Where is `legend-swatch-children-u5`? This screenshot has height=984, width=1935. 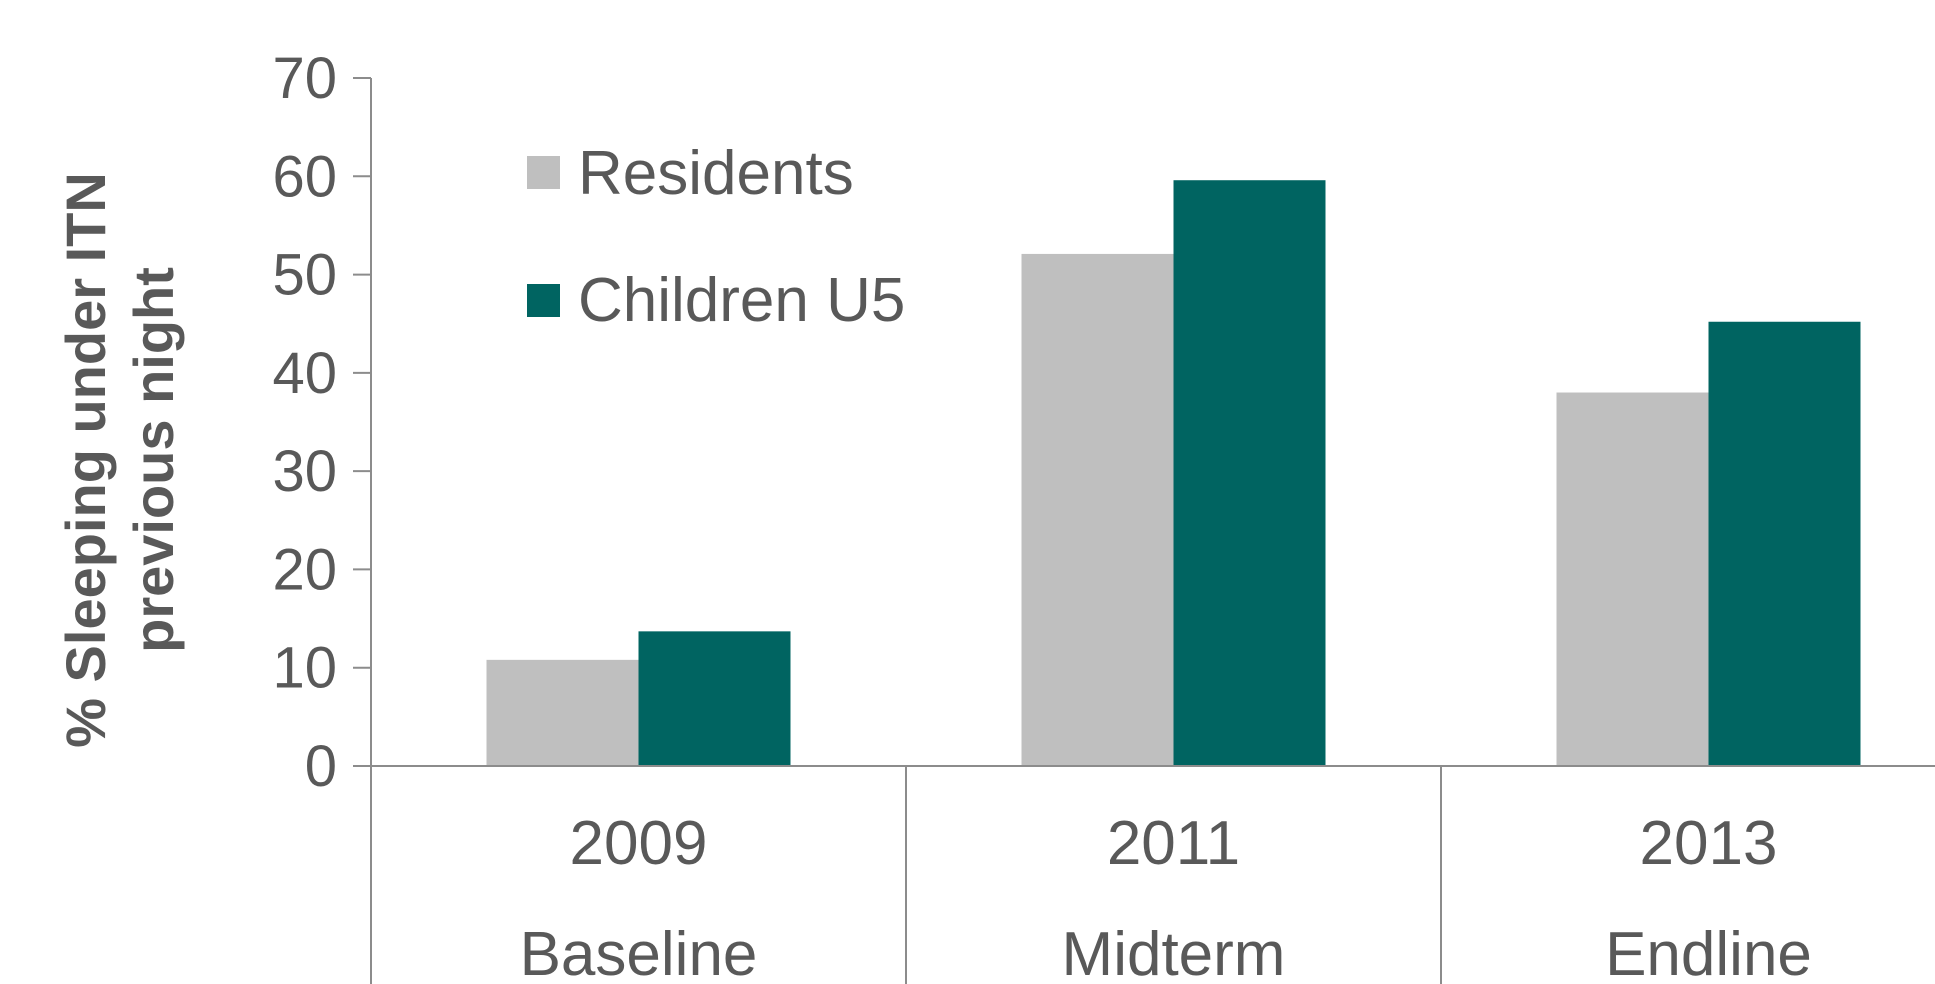
legend-swatch-children-u5 is located at coordinates (543, 300).